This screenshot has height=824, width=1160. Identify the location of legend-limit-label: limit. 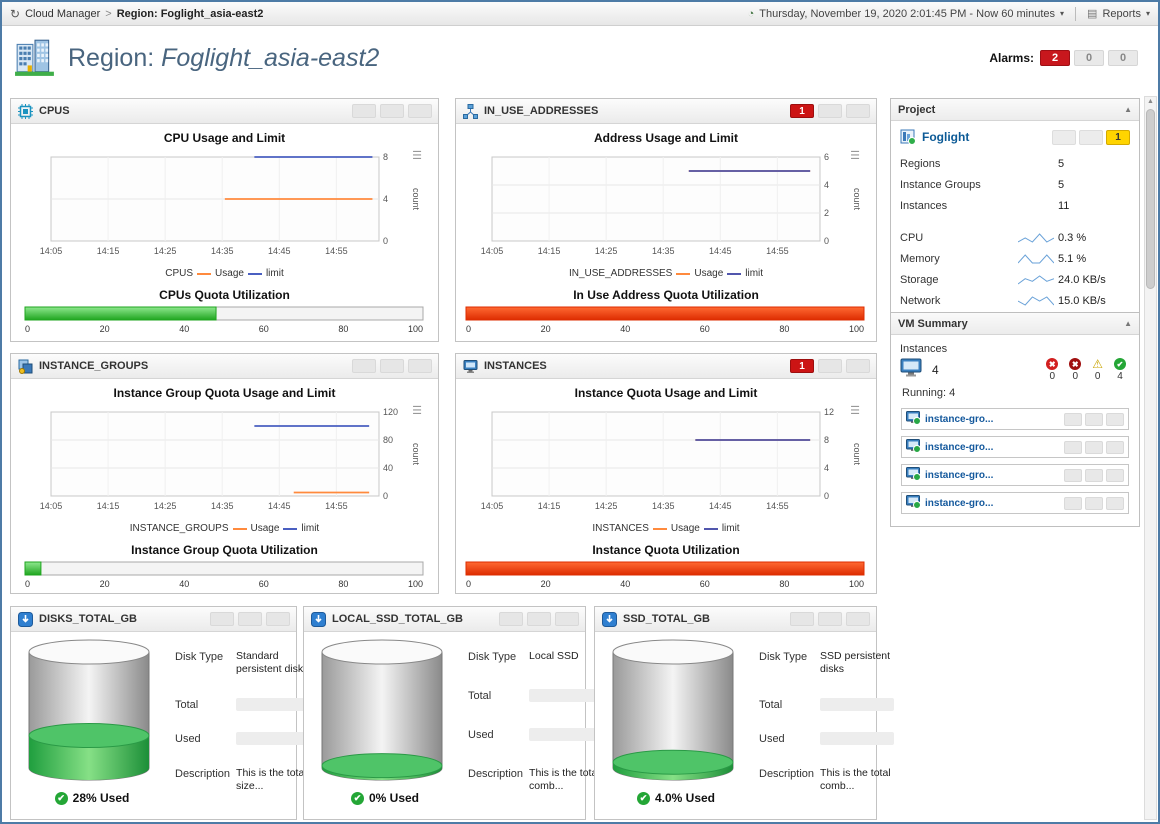
(310, 528).